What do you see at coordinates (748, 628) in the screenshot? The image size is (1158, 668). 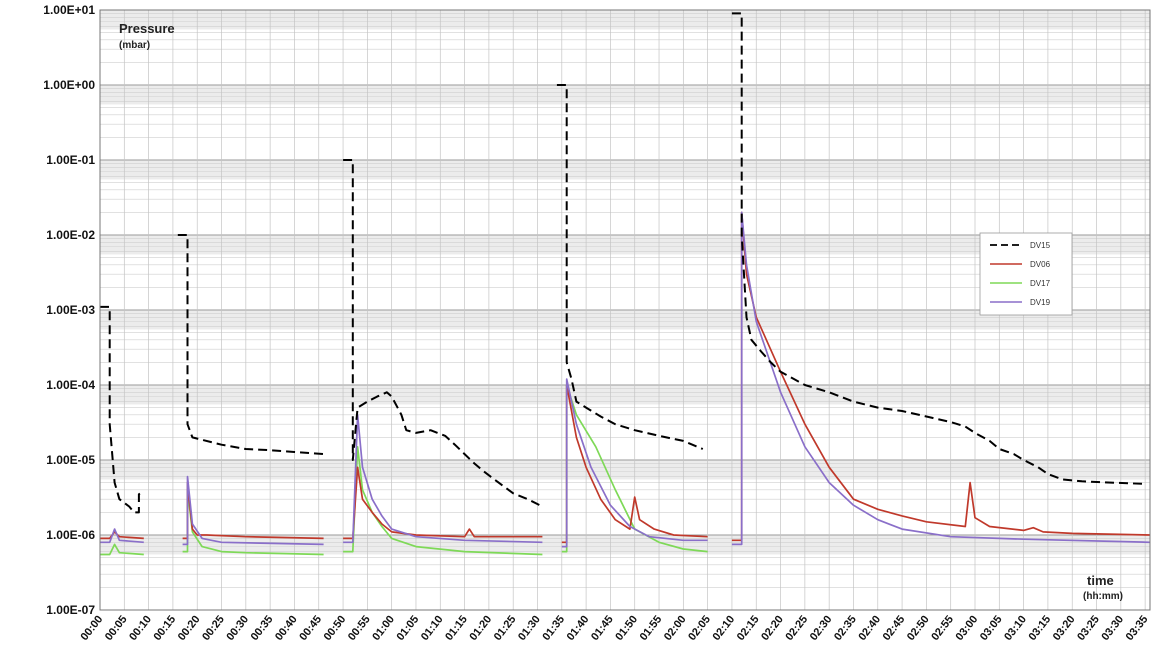 I see `x-tick-label: 02:15` at bounding box center [748, 628].